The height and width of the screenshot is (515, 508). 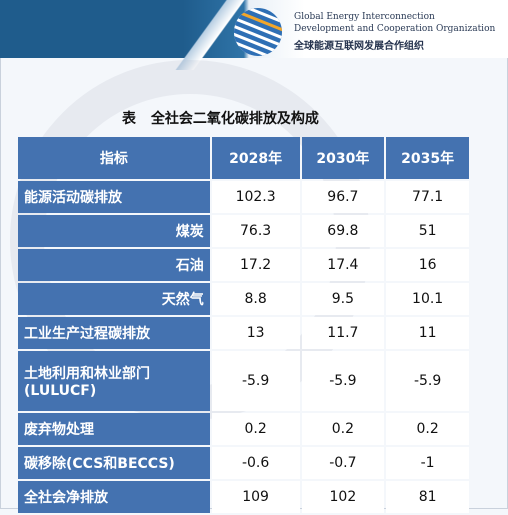 What do you see at coordinates (343, 497) in the screenshot?
I see `cell-value: 102` at bounding box center [343, 497].